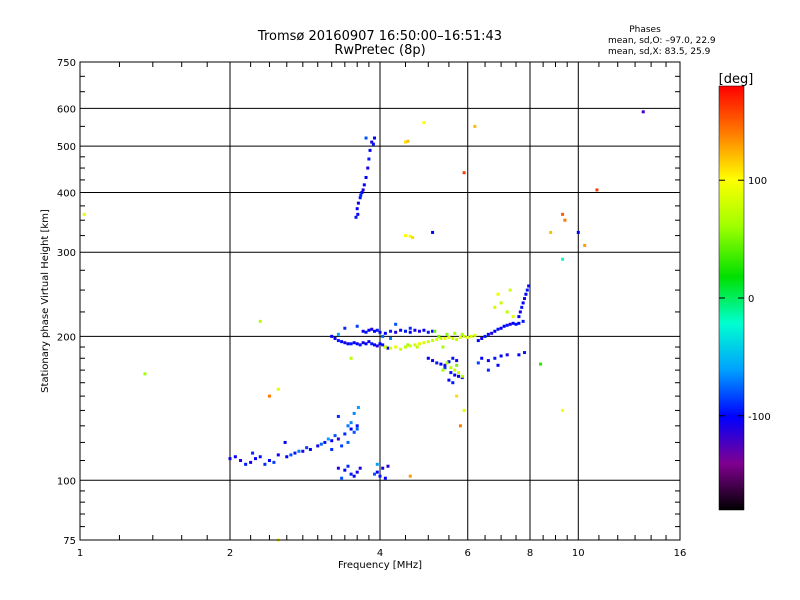 This screenshot has width=800, height=600. Describe the element at coordinates (66, 193) in the screenshot. I see `y-tick-label: 400` at that location.